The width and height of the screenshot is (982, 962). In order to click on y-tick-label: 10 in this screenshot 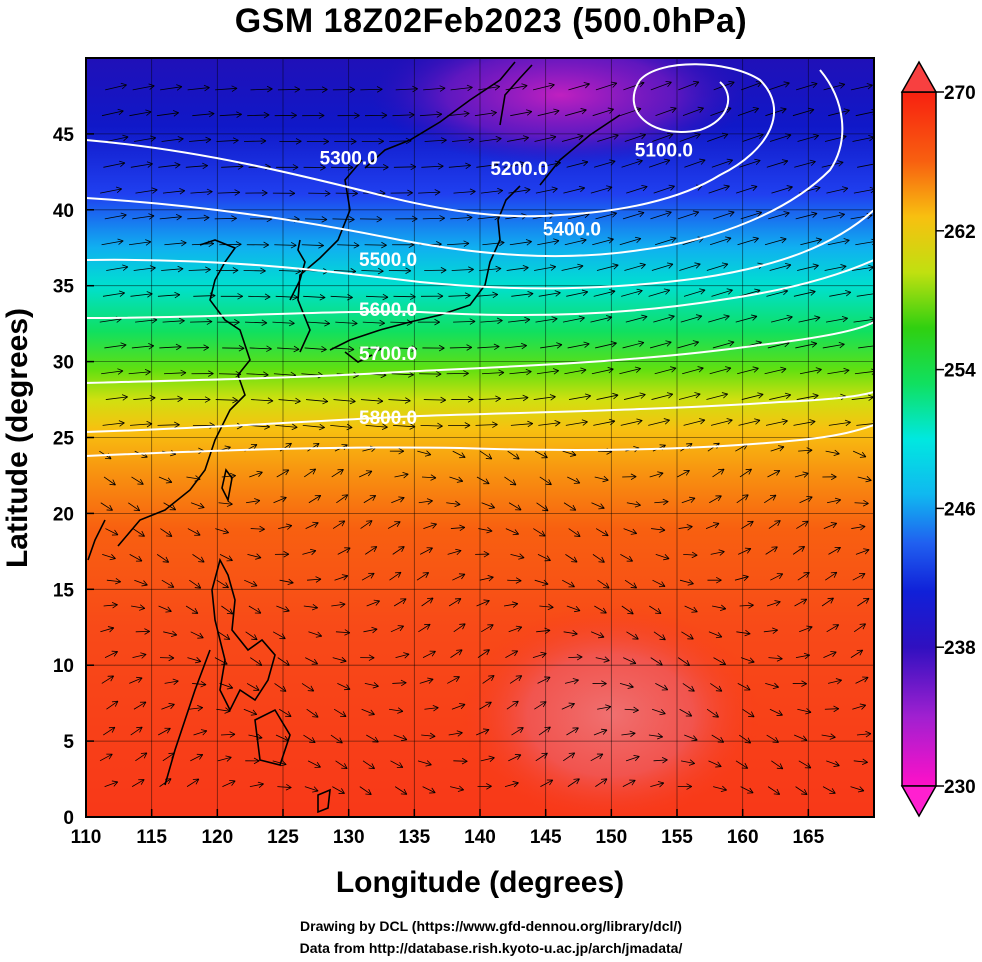, I will do `click(63, 666)`.